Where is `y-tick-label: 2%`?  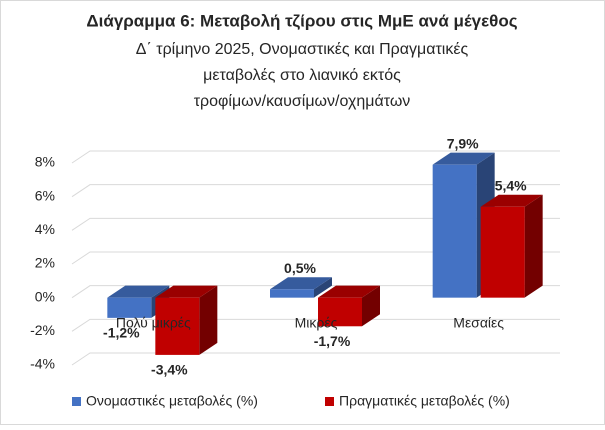 y-tick-label: 2% is located at coordinates (45, 263).